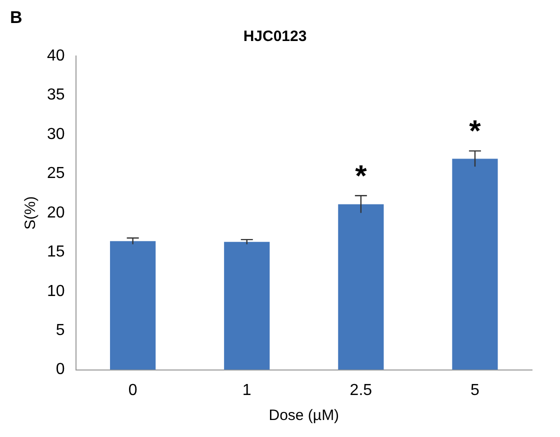  What do you see at coordinates (304, 415) in the screenshot?
I see `x-axis-title: Dose (µM)` at bounding box center [304, 415].